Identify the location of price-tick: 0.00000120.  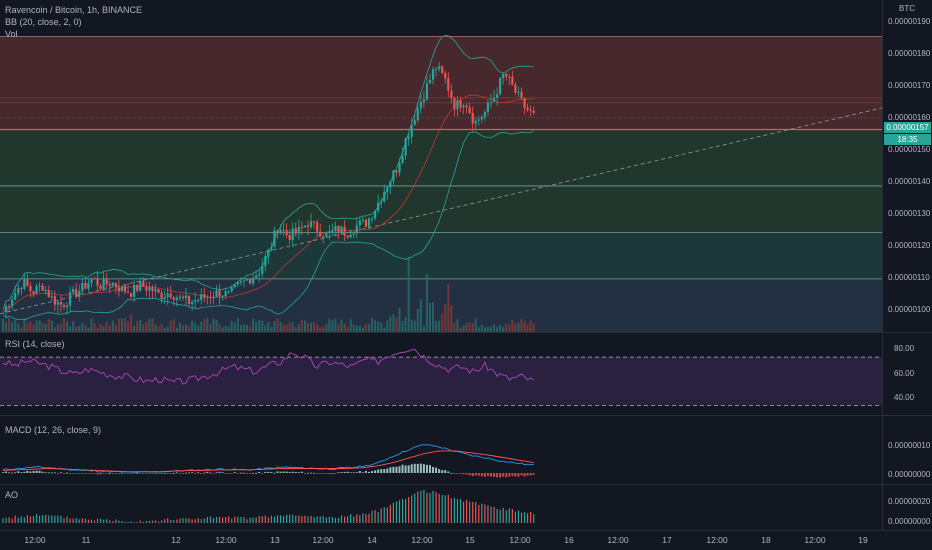
(909, 245).